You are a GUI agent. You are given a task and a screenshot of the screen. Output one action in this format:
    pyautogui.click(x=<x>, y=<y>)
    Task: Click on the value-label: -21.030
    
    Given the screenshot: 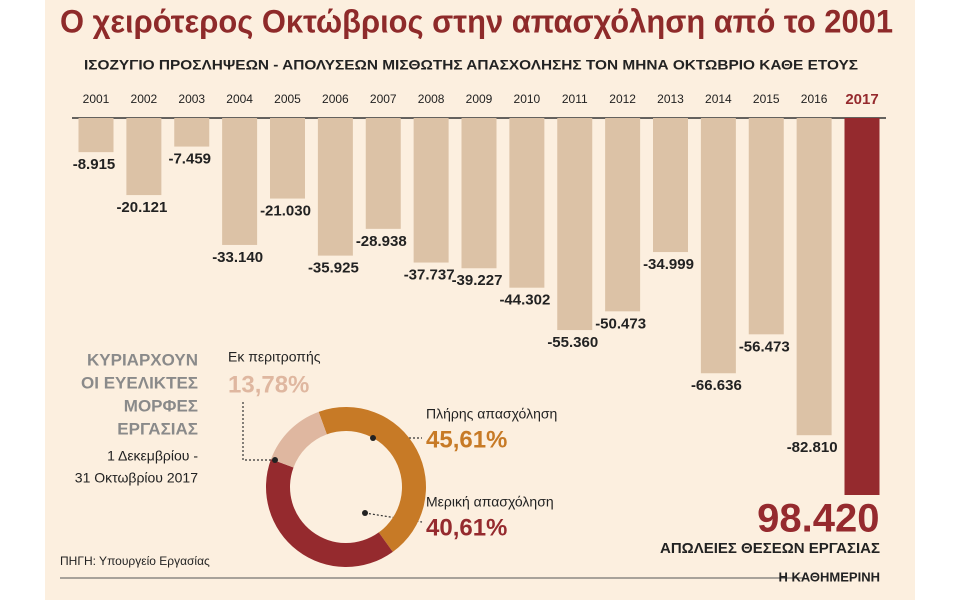 What is the action you would take?
    pyautogui.click(x=285, y=211)
    